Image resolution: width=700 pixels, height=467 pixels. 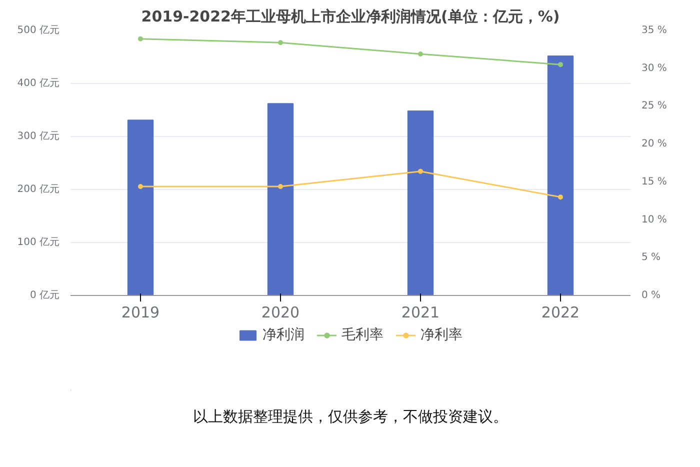 I want to click on y2-tick-label: 25 %, so click(x=654, y=106).